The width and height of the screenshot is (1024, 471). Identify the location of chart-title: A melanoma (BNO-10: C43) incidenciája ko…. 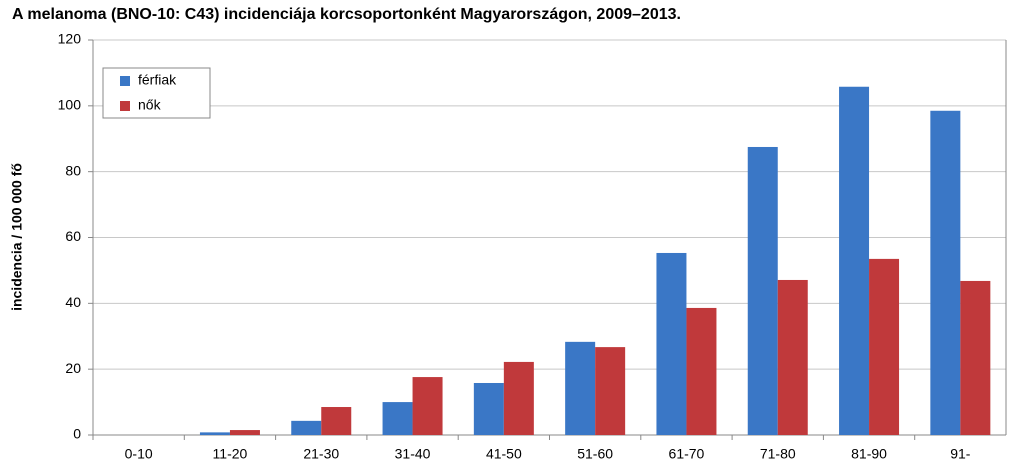
(346, 14).